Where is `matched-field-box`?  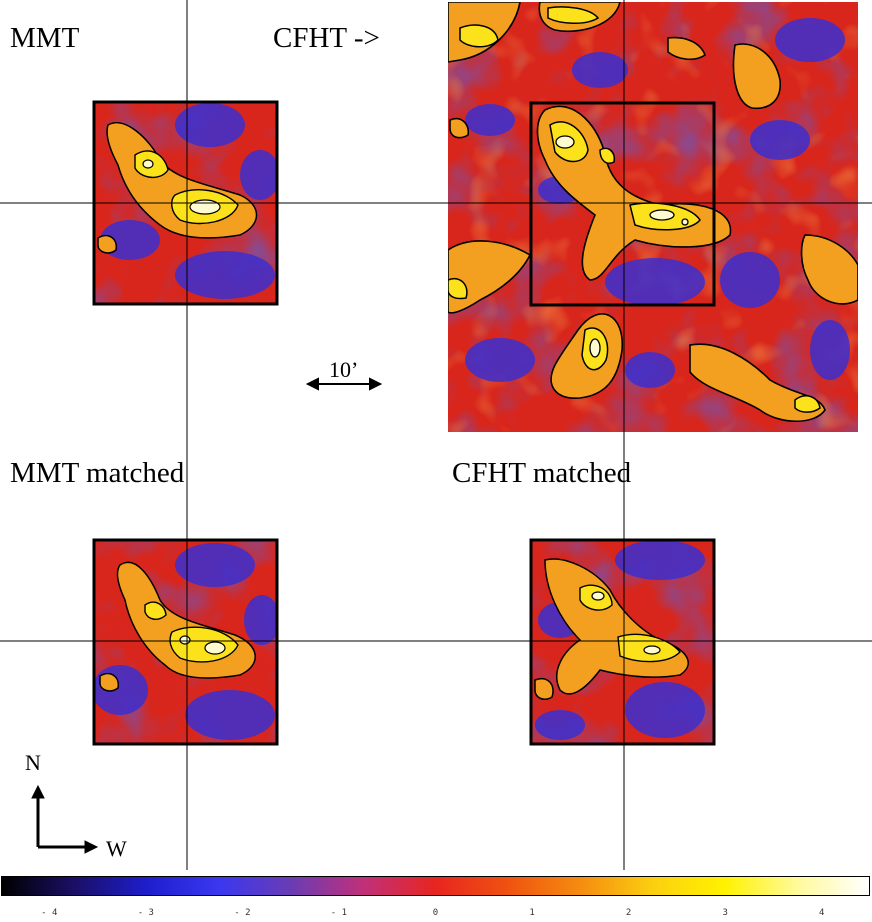
matched-field-box is located at coordinates (622, 204).